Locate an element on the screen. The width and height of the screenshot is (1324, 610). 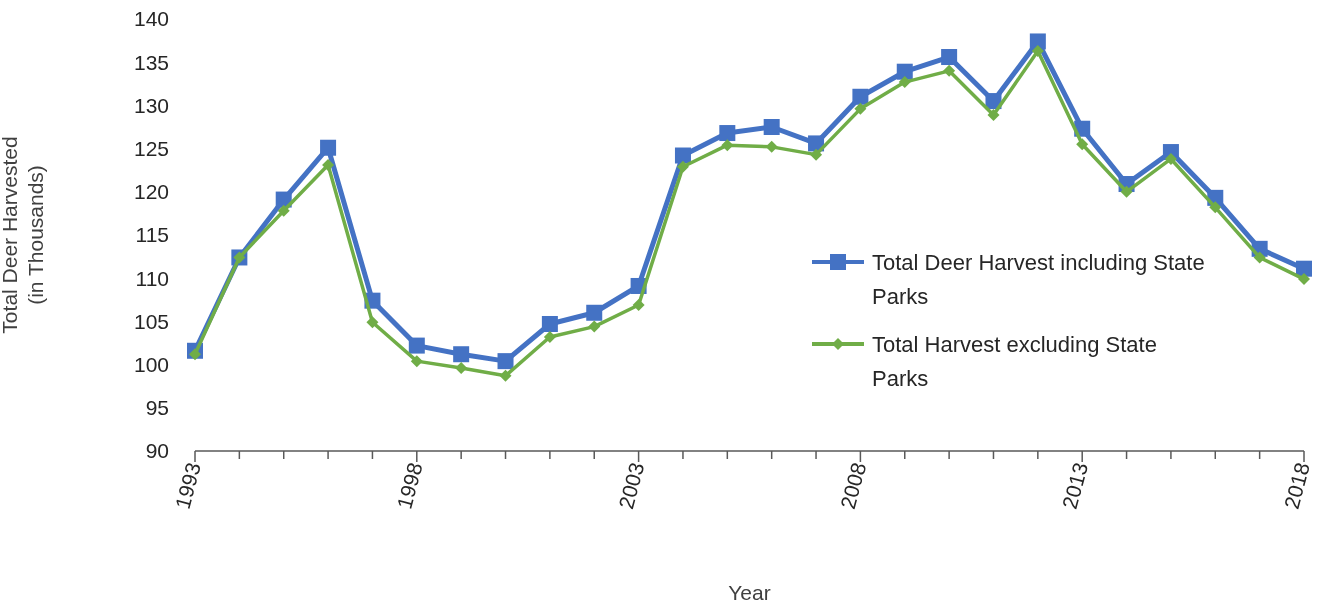
legend-label: Total Harvest excluding State Parks is located at coordinates (1014, 361).